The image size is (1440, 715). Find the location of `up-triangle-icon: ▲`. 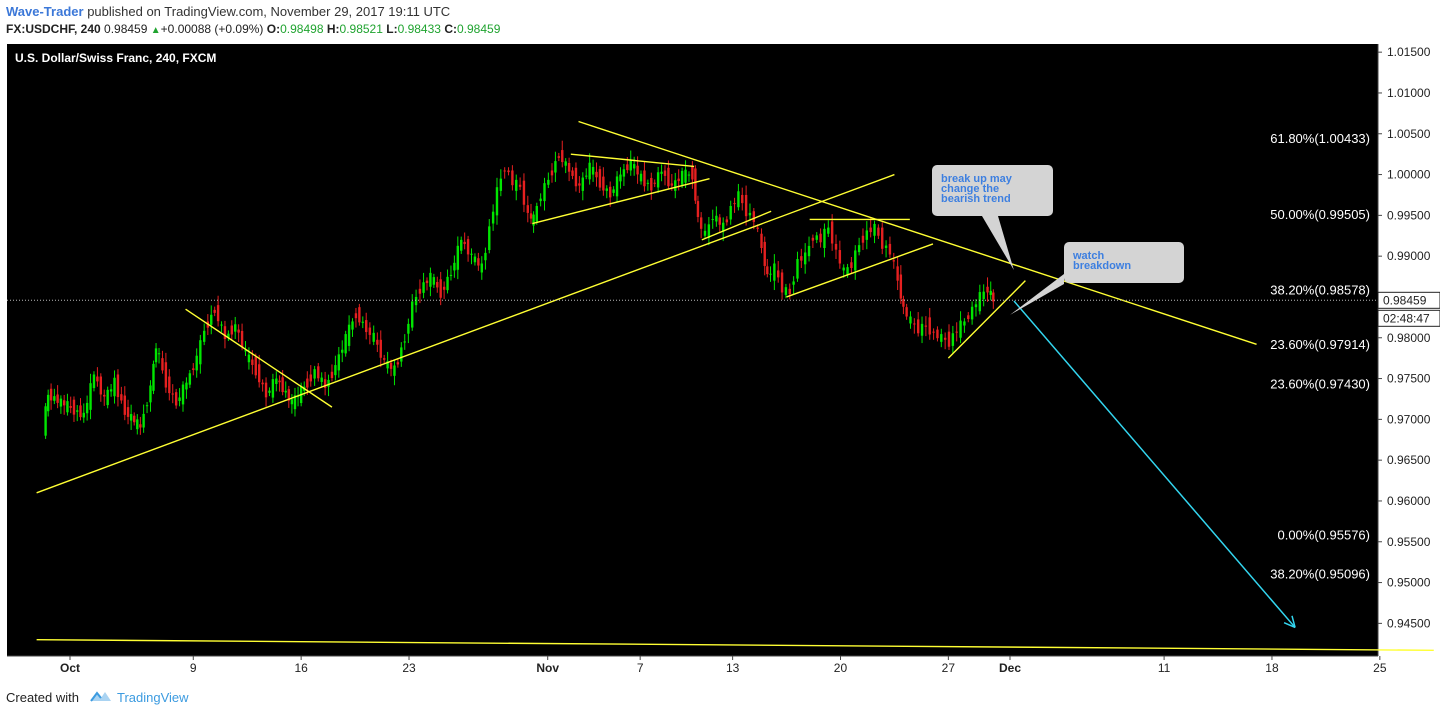

up-triangle-icon: ▲ is located at coordinates (155, 30).